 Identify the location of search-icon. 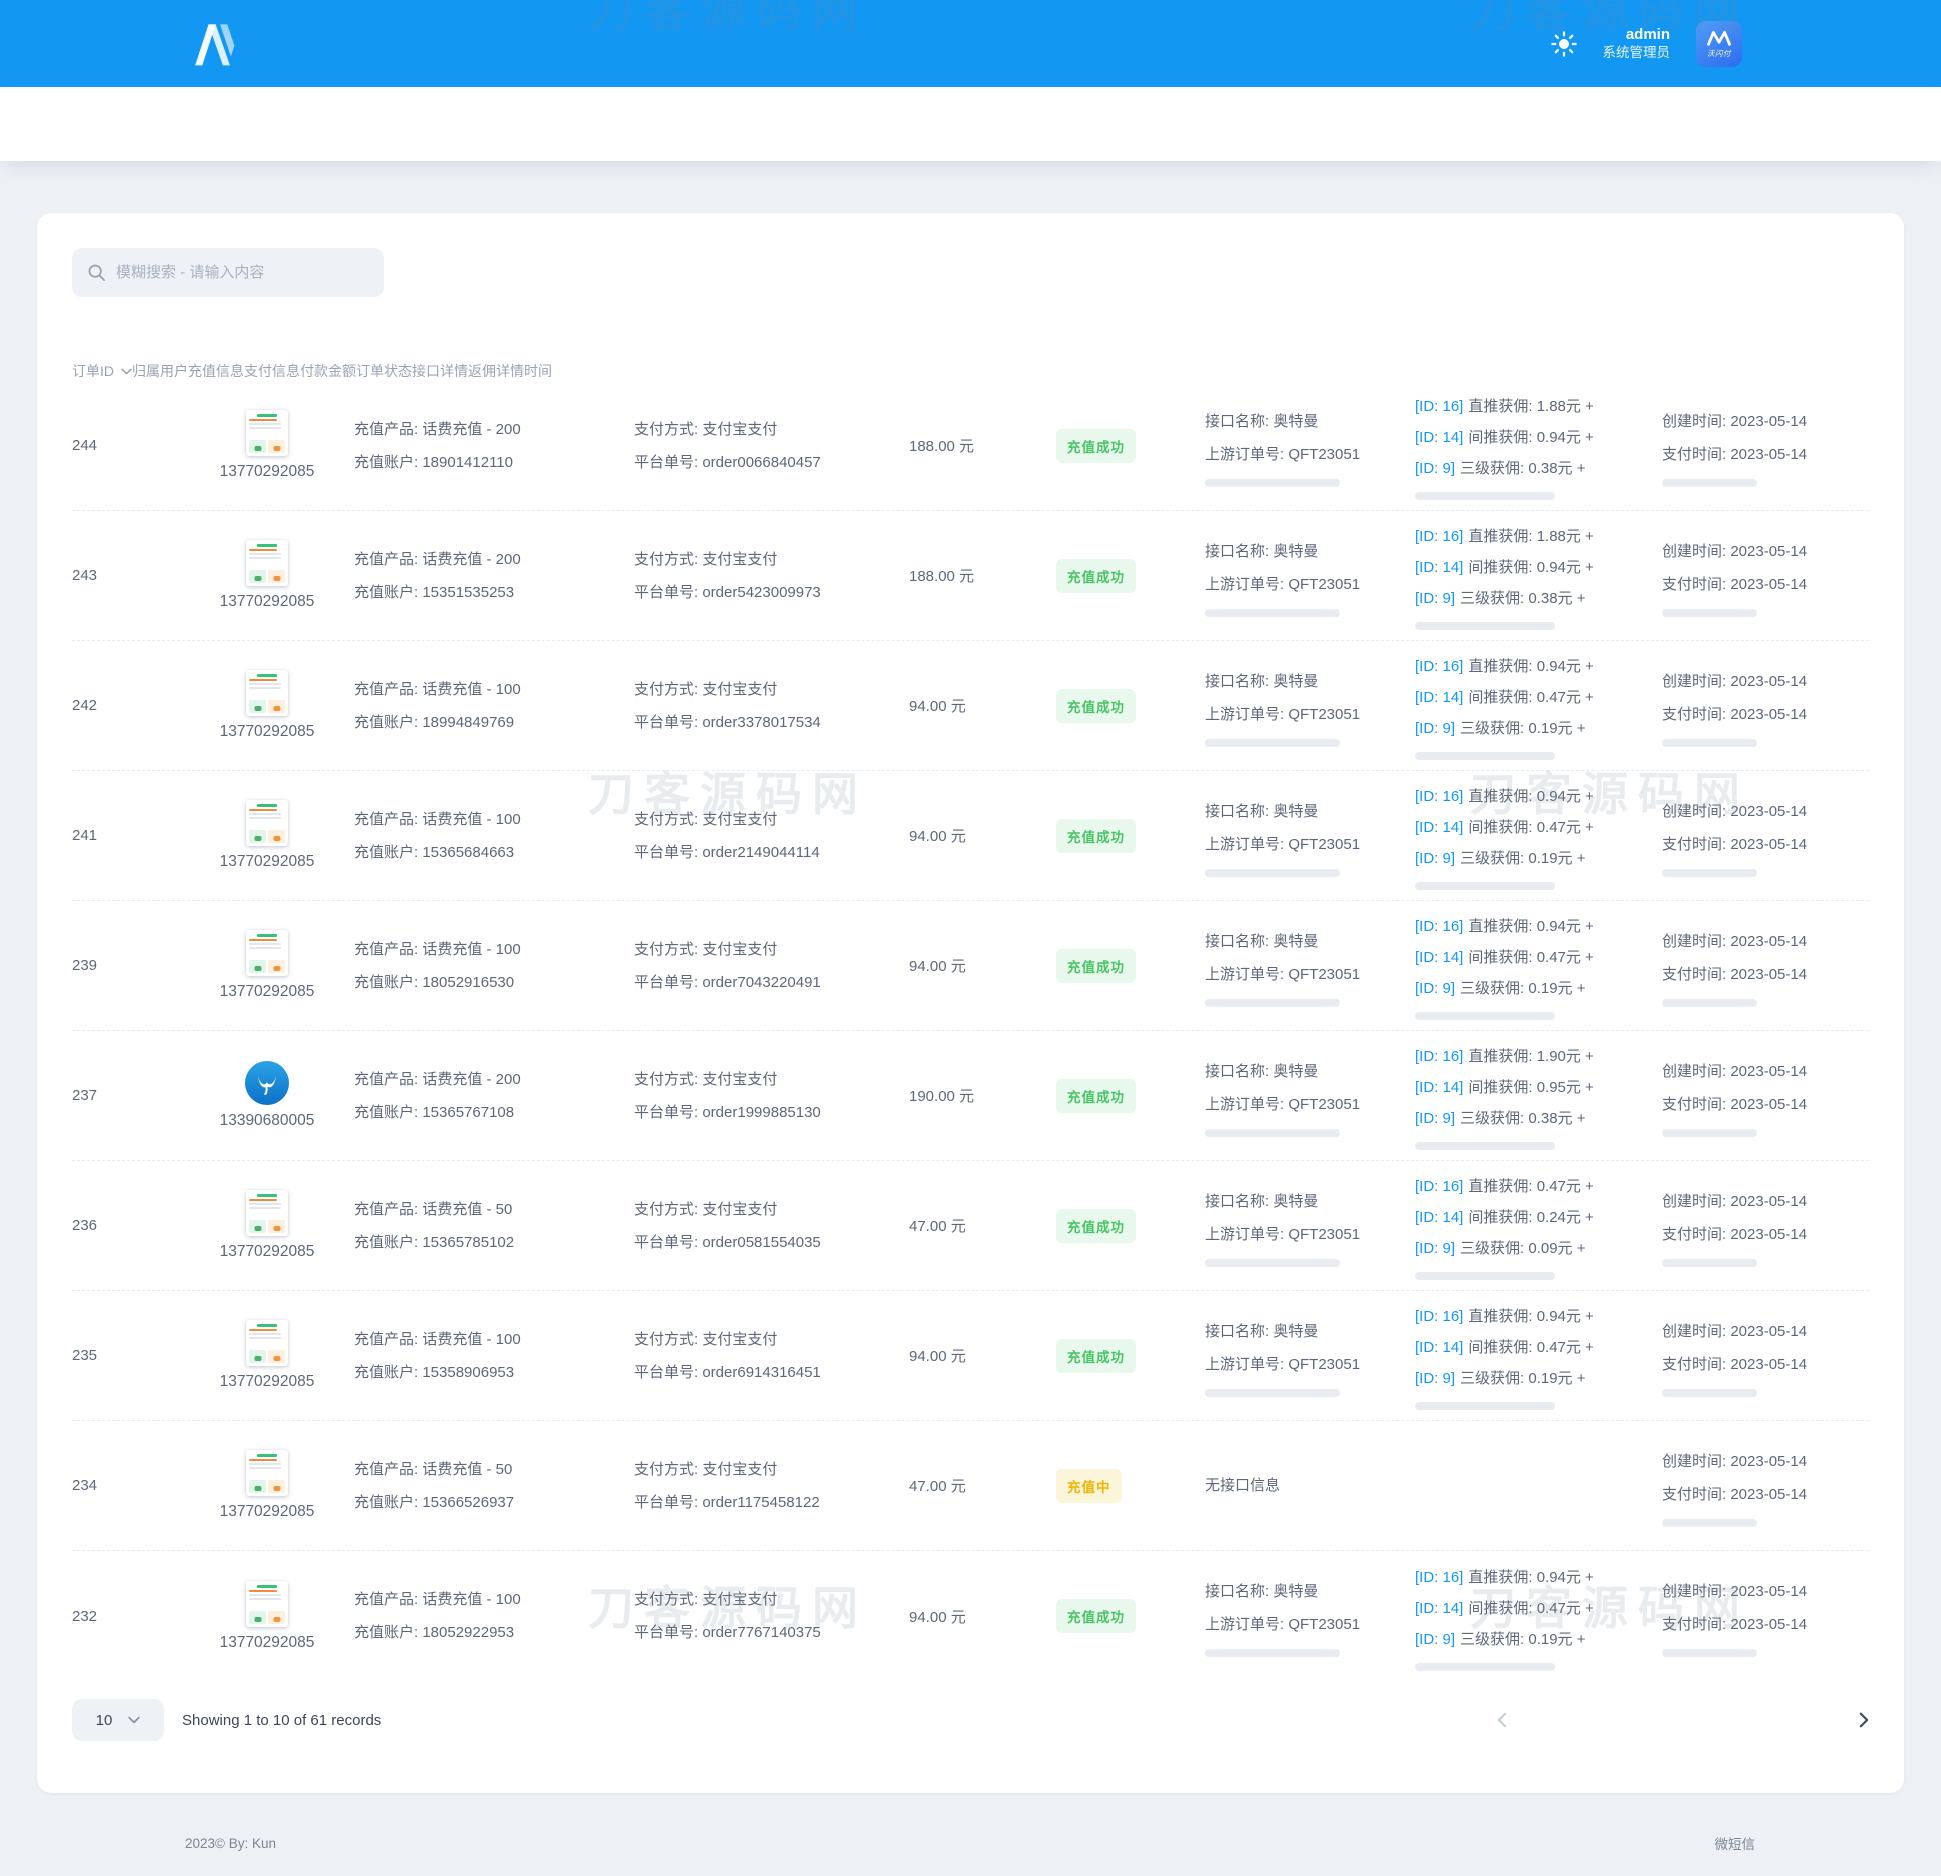
(96, 272).